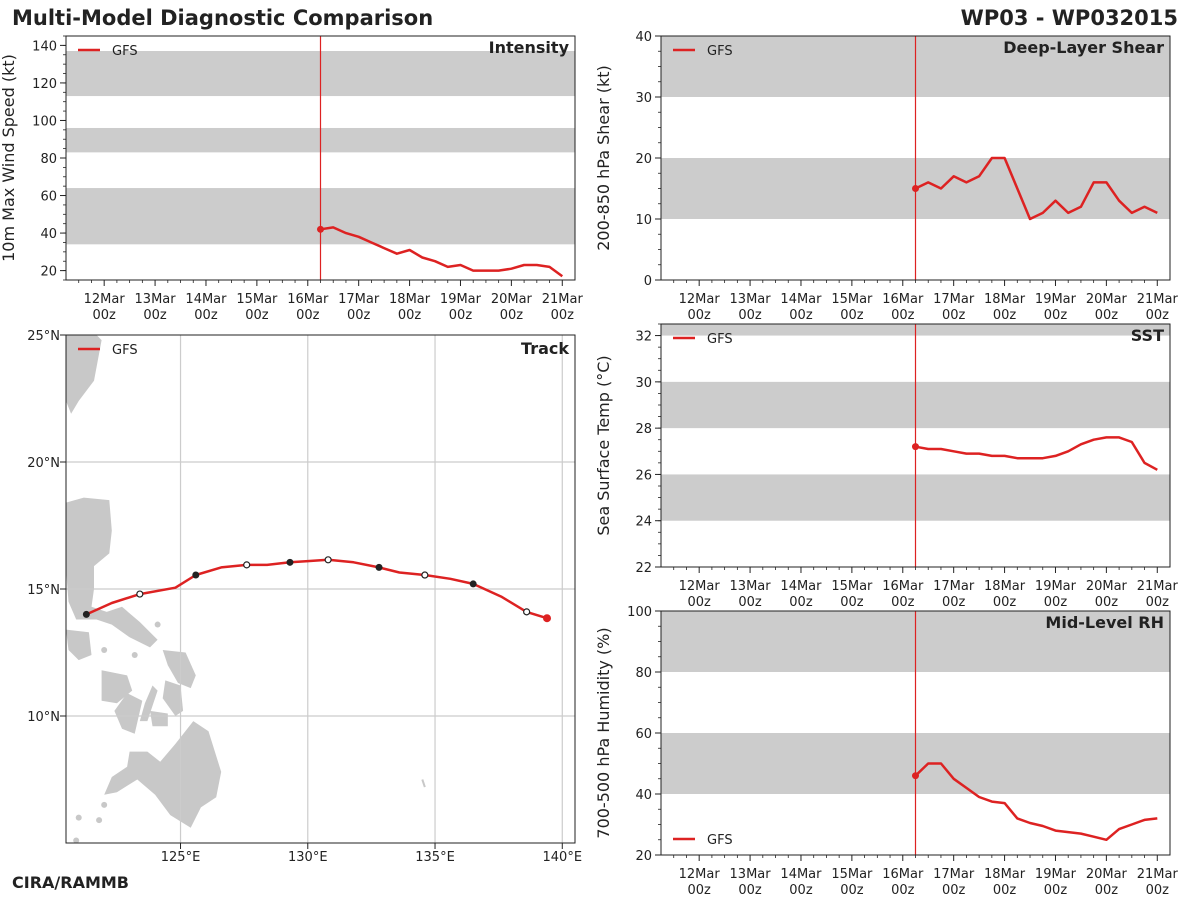 The image size is (1200, 900). Describe the element at coordinates (643, 856) in the screenshot. I see `rh-ytick-label-0: 20` at that location.